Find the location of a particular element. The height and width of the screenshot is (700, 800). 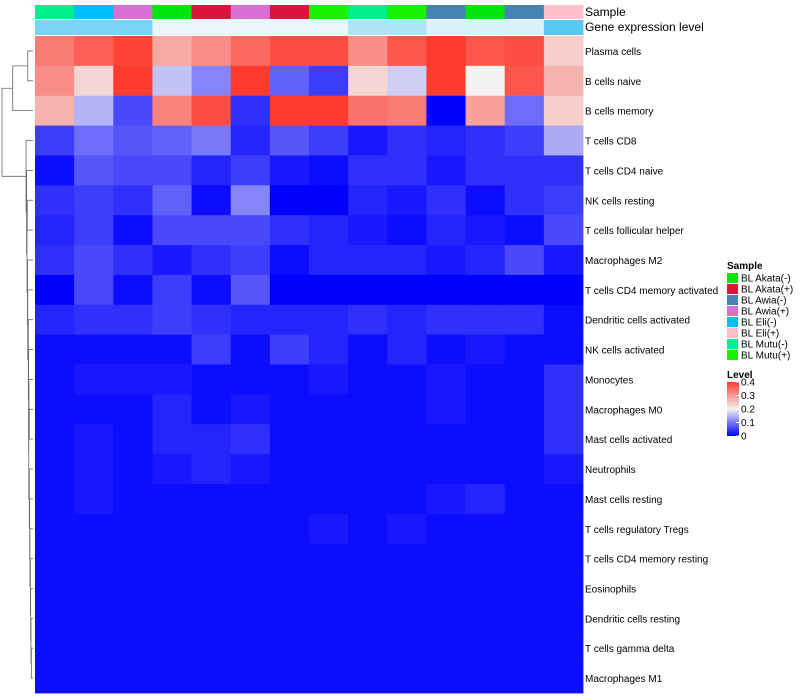

legend-item-label: BL Mutu(-) is located at coordinates (764, 345).